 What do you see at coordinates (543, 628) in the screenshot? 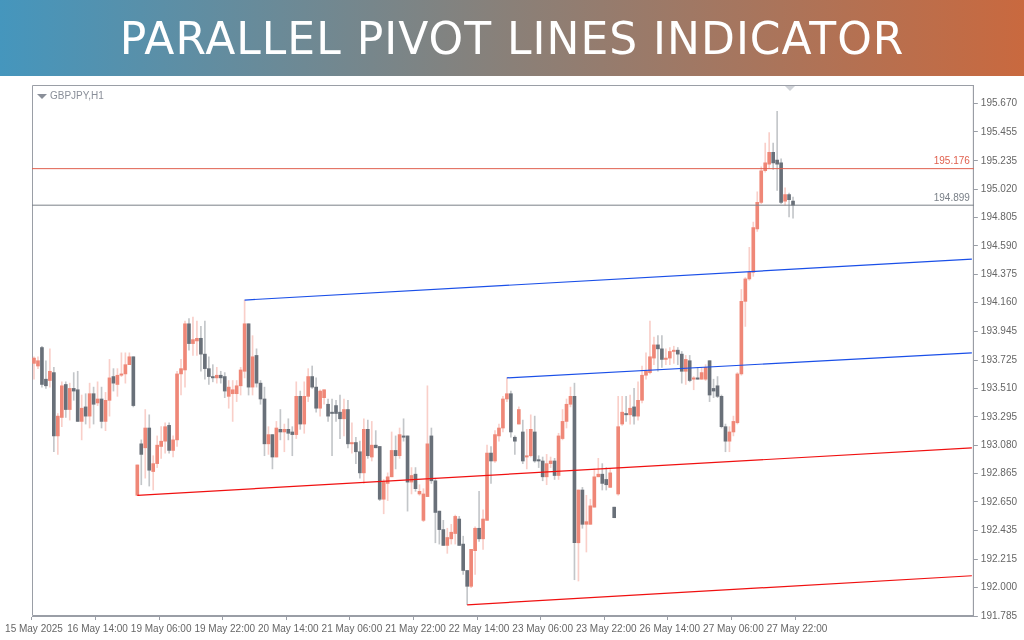
I see `x-tick-label: 23 May 06:00` at bounding box center [543, 628].